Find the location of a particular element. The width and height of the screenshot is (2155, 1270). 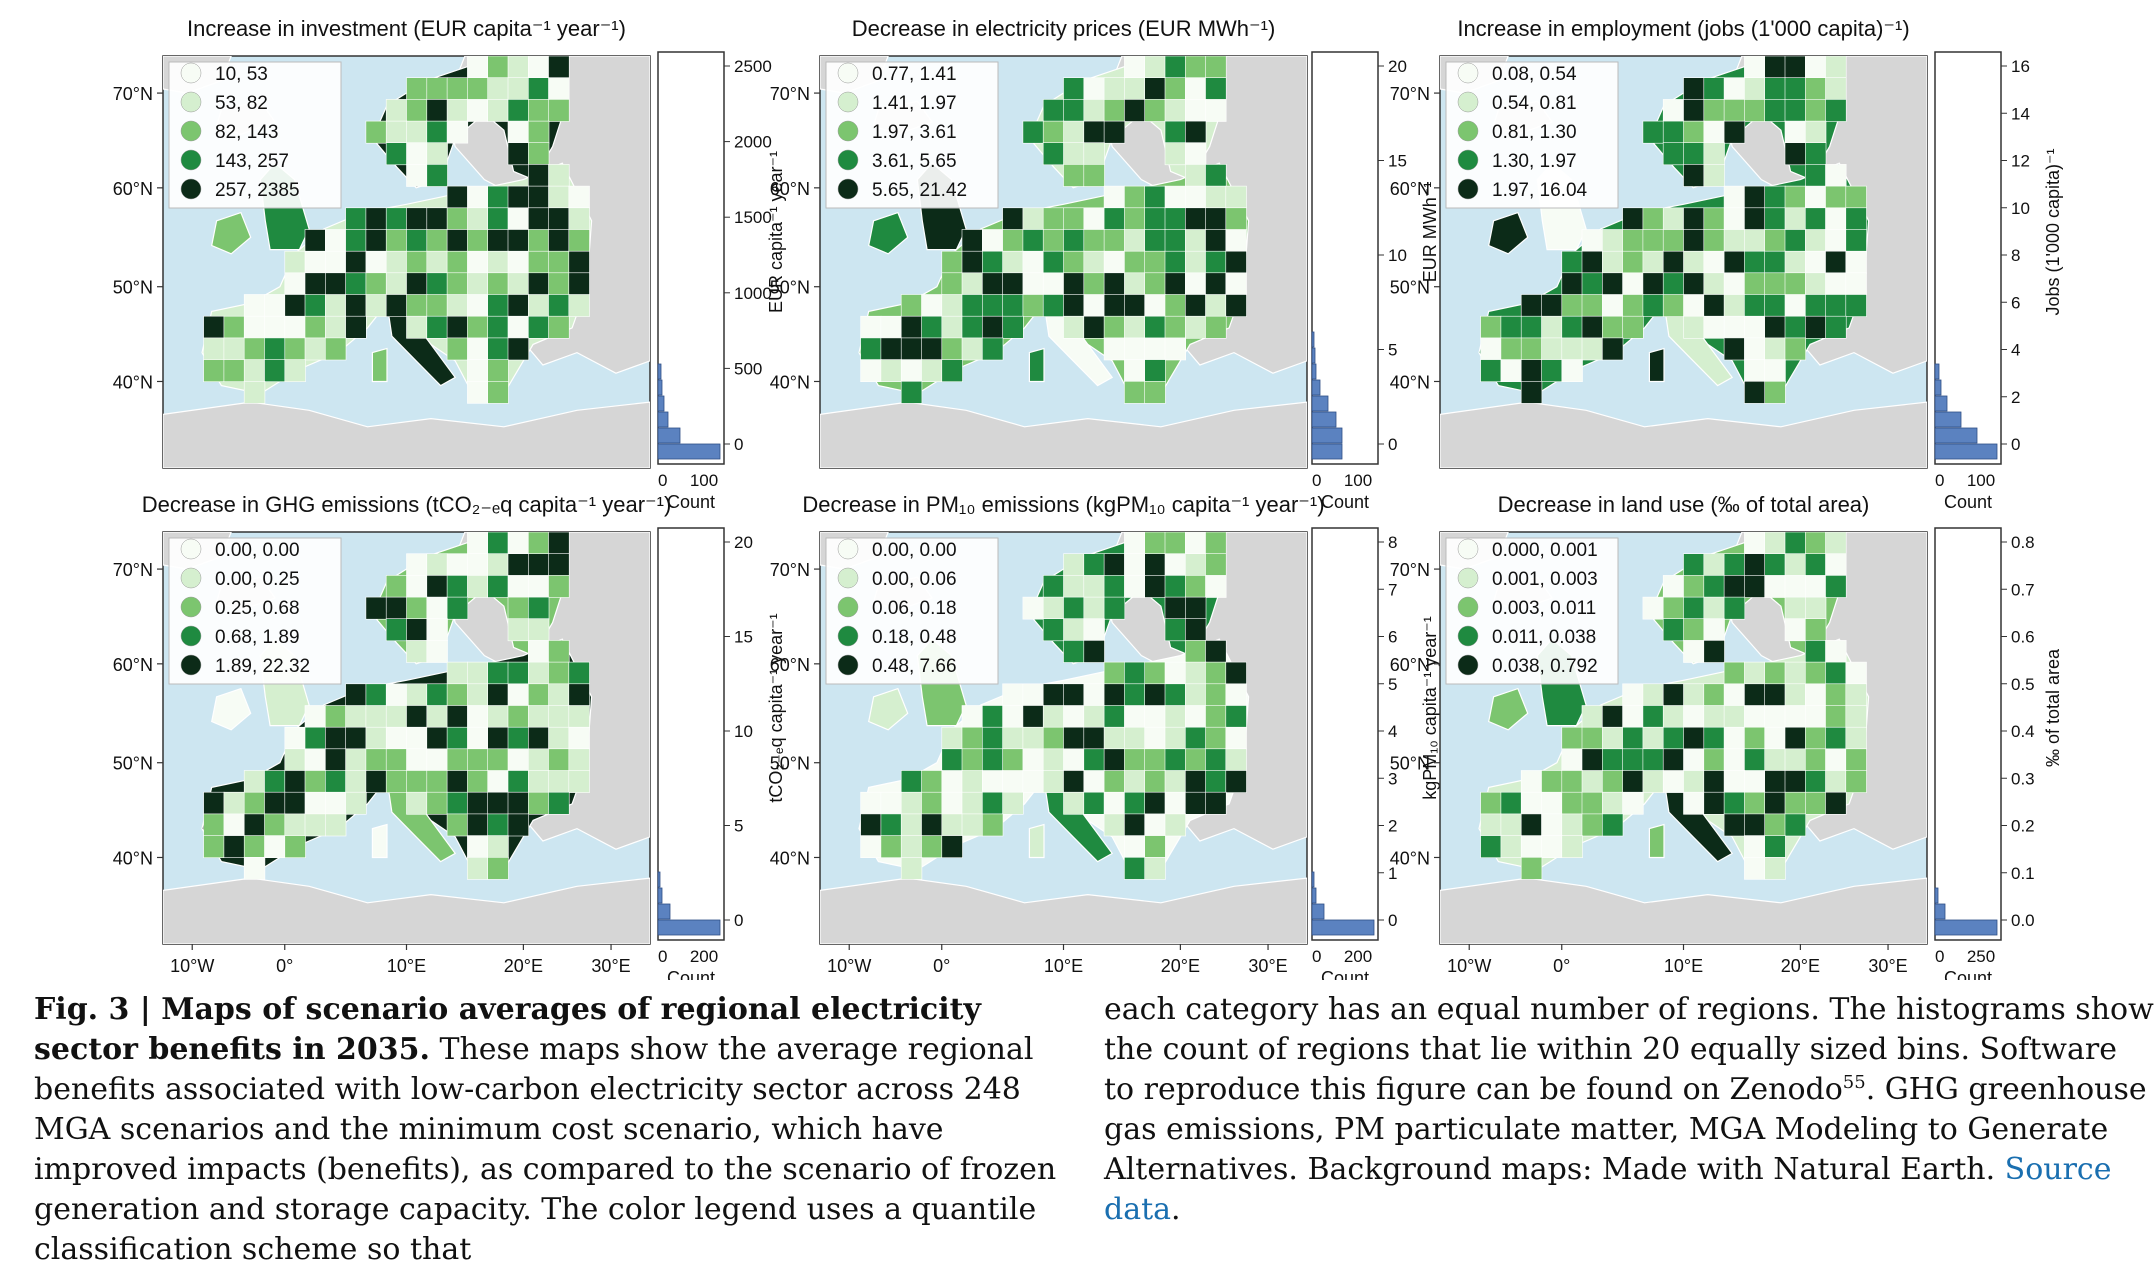

legend-label: 0.06, 0.18 is located at coordinates (914, 608).